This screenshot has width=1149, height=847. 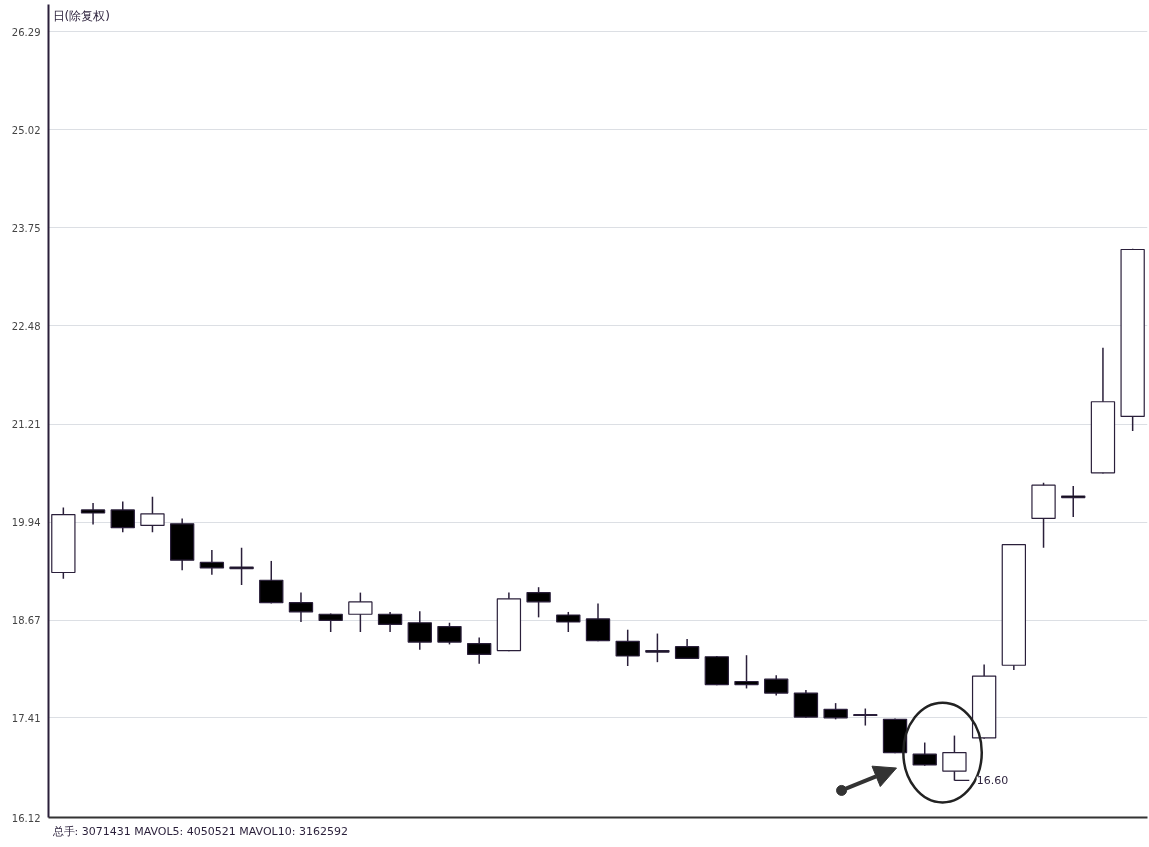 I want to click on y-tick-label: 21.21, so click(x=26, y=425).